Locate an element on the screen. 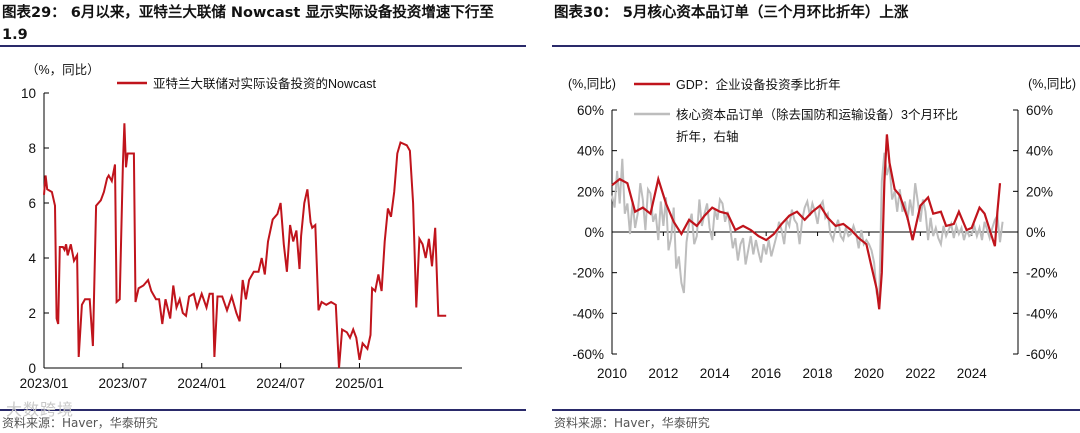 The width and height of the screenshot is (1080, 433). x-tick-label: 2012 is located at coordinates (663, 373).